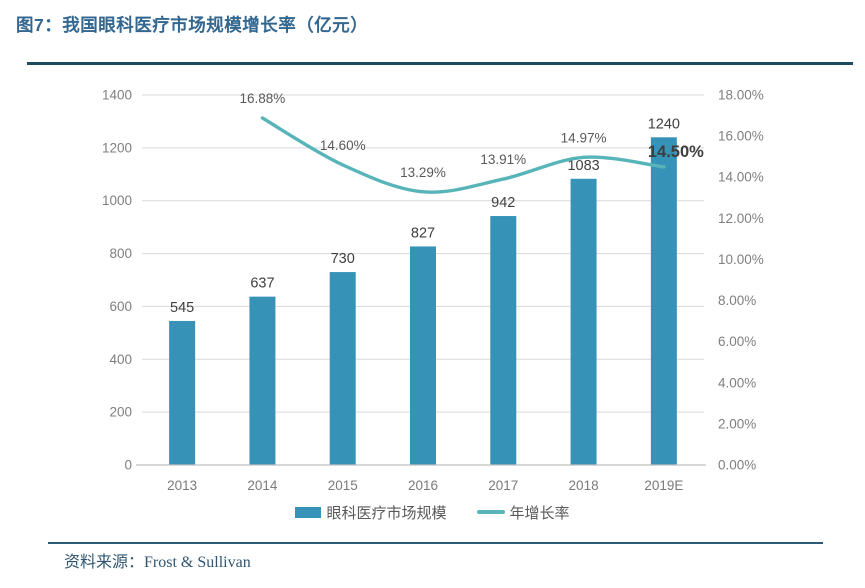  Describe the element at coordinates (663, 485) in the screenshot. I see `category-label: 2019E` at that location.